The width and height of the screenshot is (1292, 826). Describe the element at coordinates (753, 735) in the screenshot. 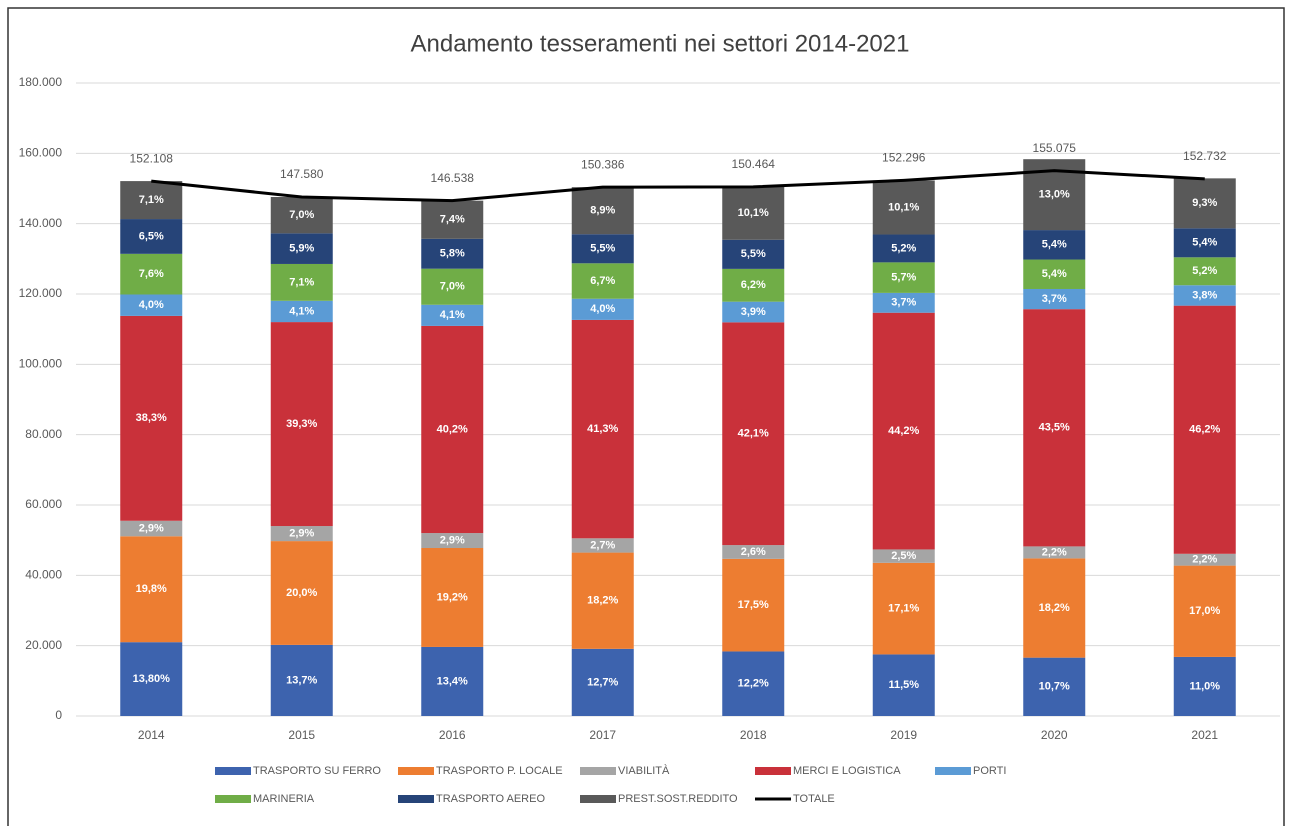

I see `x-tick-label: 2018` at that location.